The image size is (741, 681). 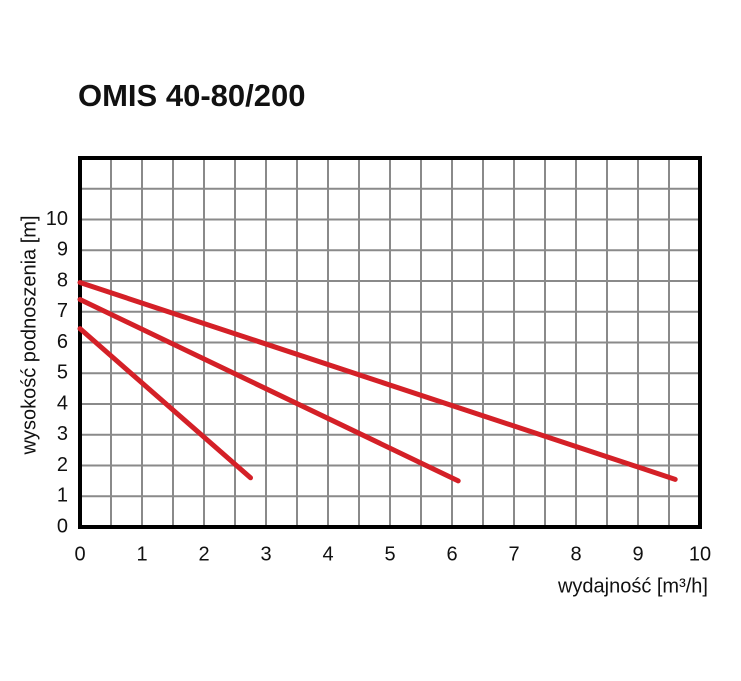 What do you see at coordinates (327, 554) in the screenshot?
I see `x-tick-label: 4` at bounding box center [327, 554].